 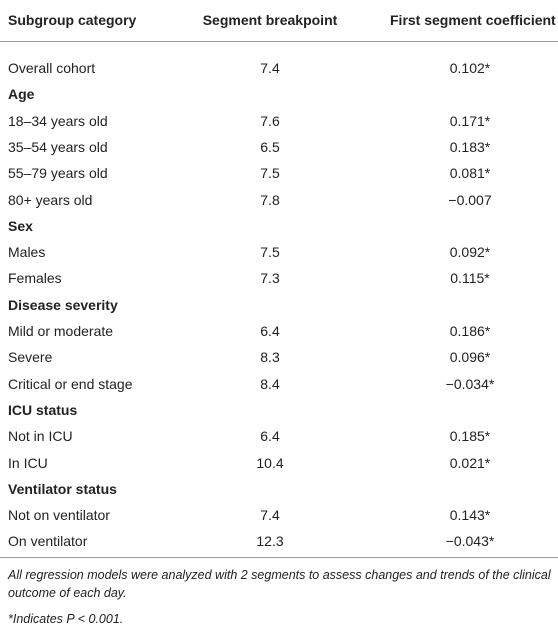 What do you see at coordinates (470, 436) in the screenshot?
I see `coefficient-cell: 0.185*` at bounding box center [470, 436].